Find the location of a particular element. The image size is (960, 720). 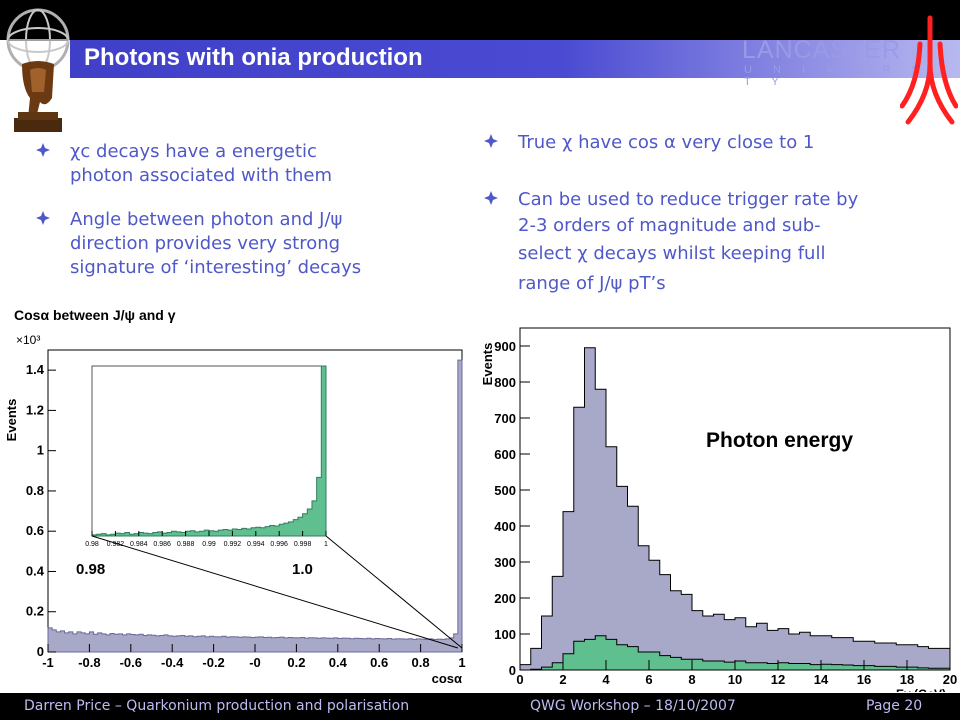

x-tick-label: 16 is located at coordinates (864, 679).